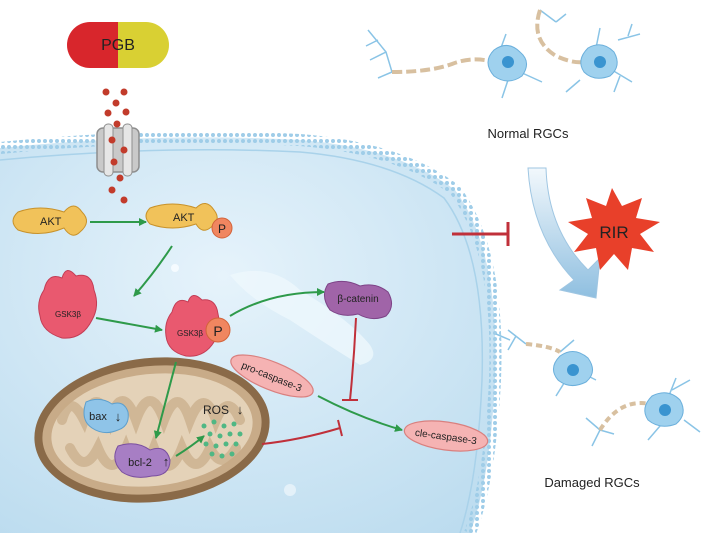 Image resolution: width=723 pixels, height=533 pixels. Describe the element at coordinates (598, 388) in the screenshot. I see `damaged-rgc-neurons` at that location.